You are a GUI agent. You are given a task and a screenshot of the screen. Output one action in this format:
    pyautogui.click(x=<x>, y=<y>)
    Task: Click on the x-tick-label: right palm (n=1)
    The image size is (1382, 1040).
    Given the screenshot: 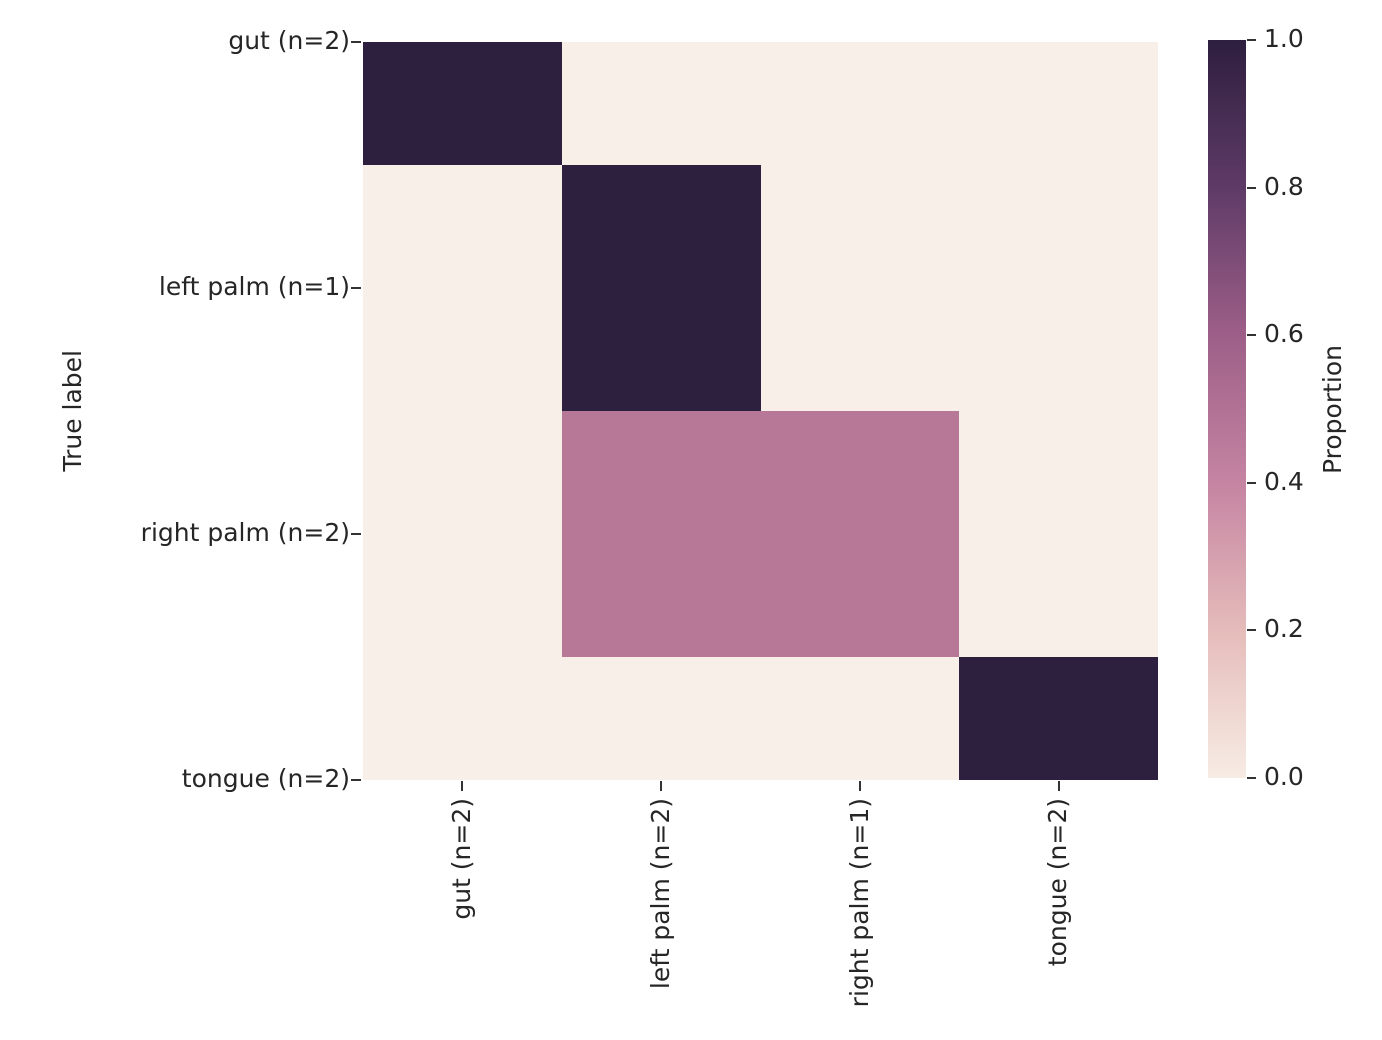 What is the action you would take?
    pyautogui.click(x=860, y=902)
    